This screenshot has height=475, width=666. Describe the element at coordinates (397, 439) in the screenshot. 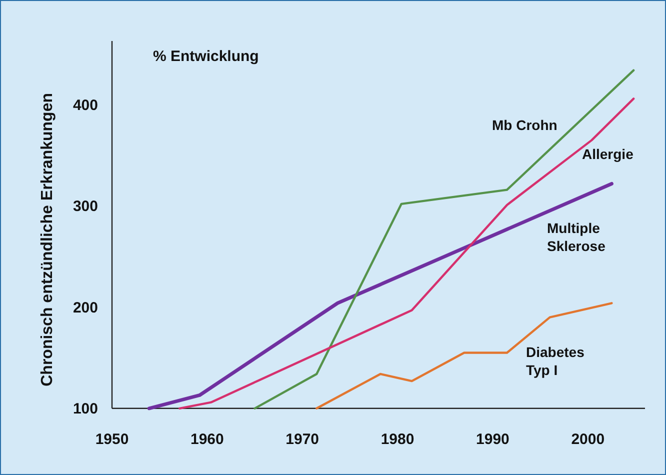

I see `x-tick-label: 1980` at that location.